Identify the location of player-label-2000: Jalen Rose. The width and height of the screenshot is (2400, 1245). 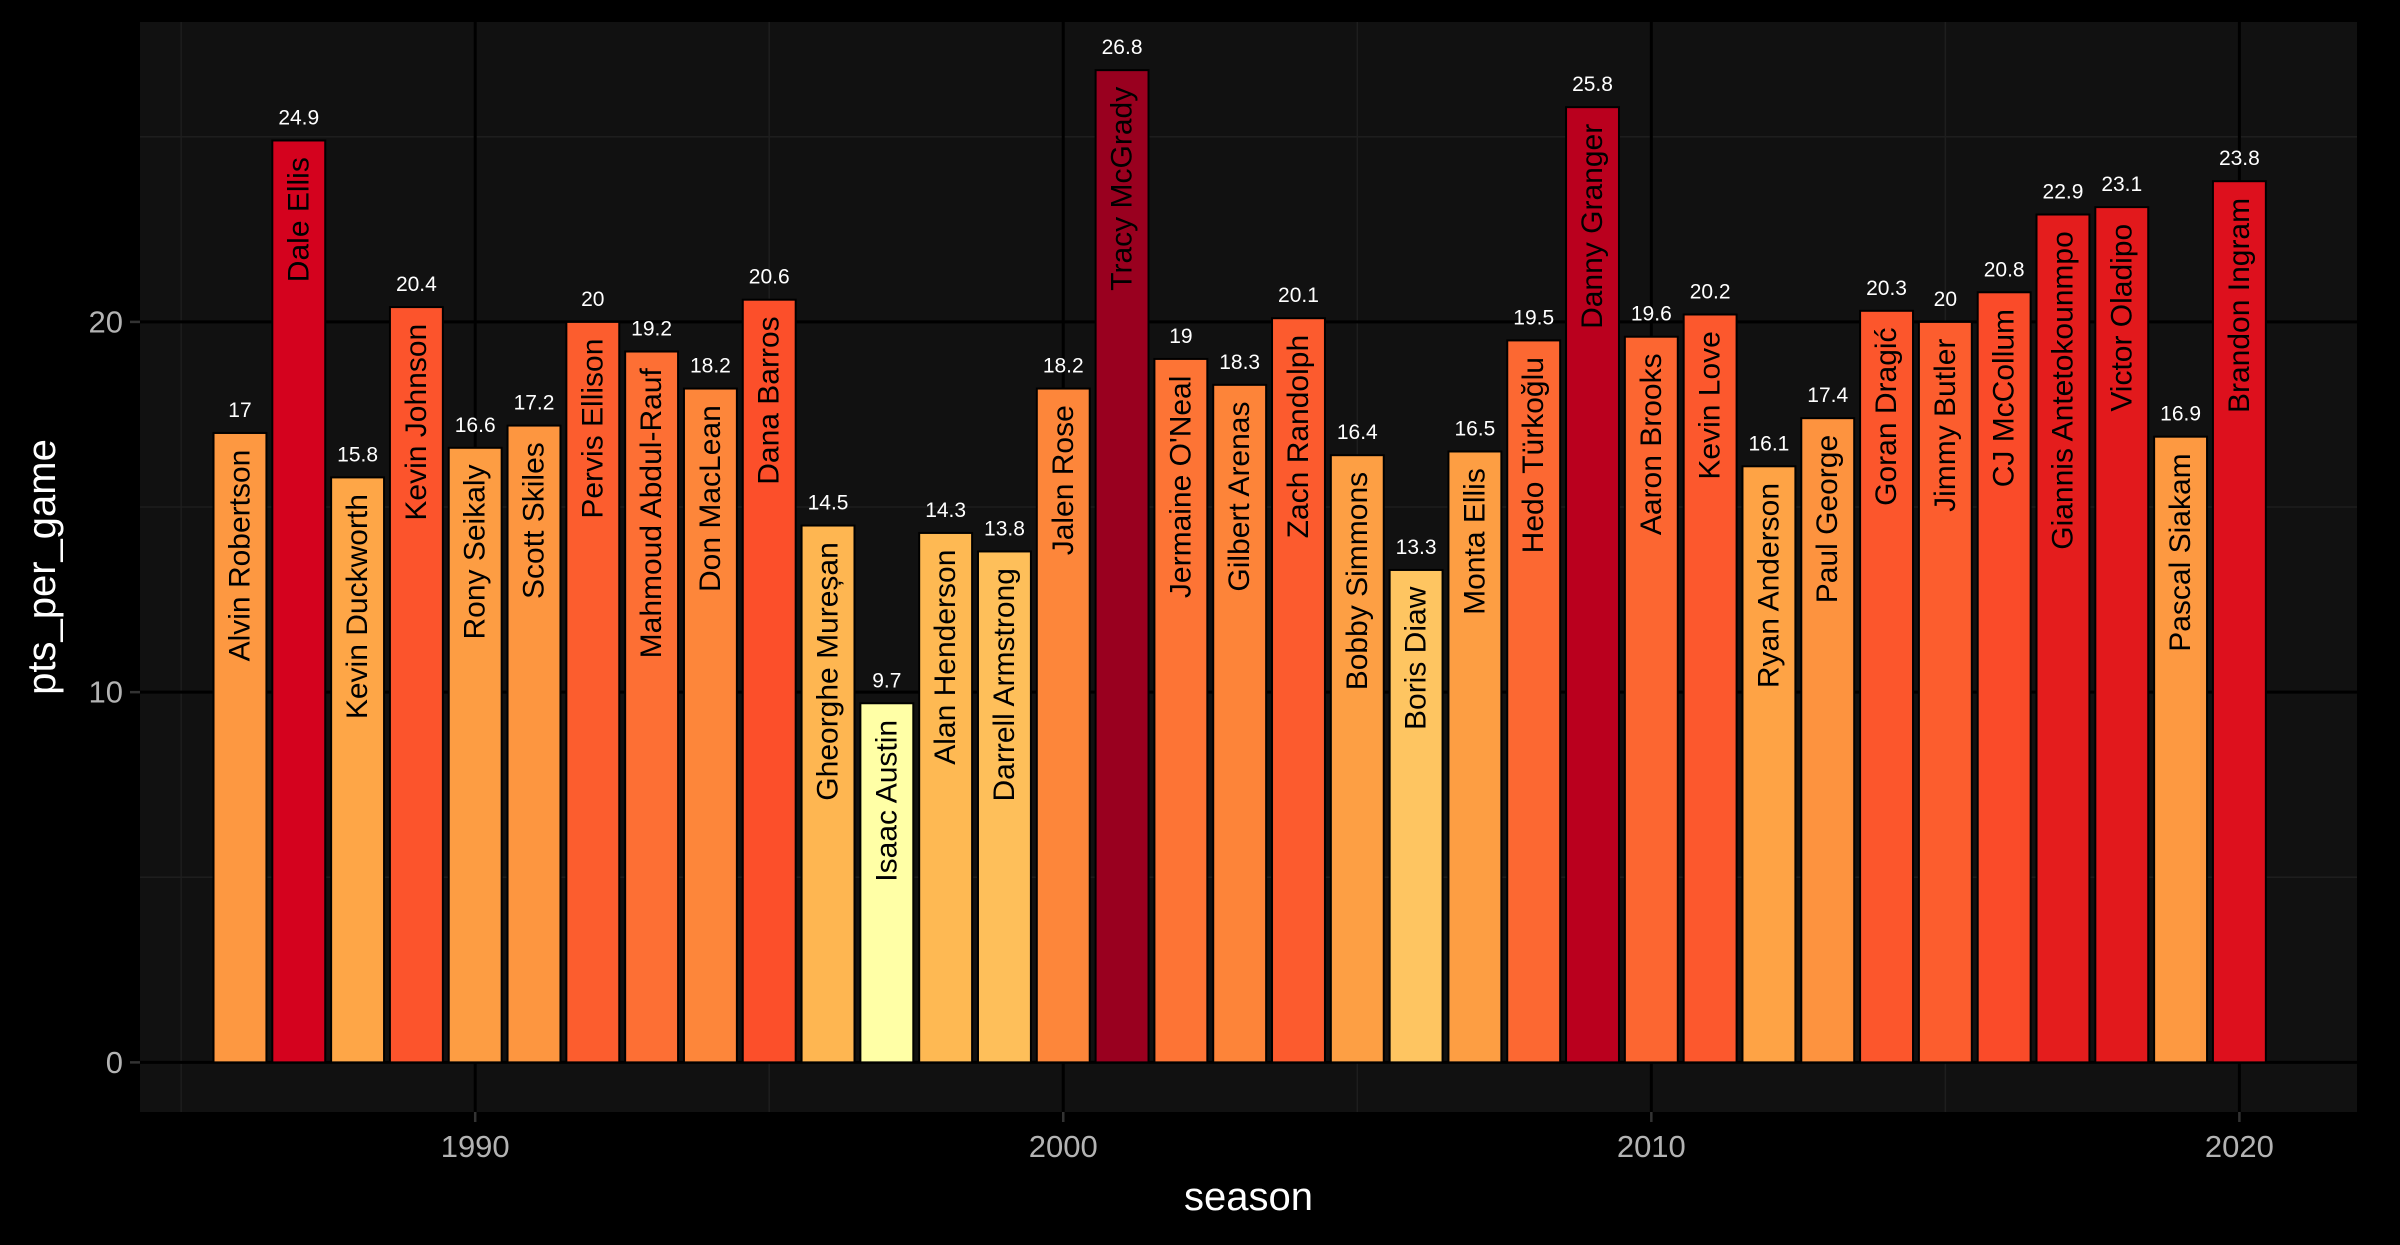
(1063, 480).